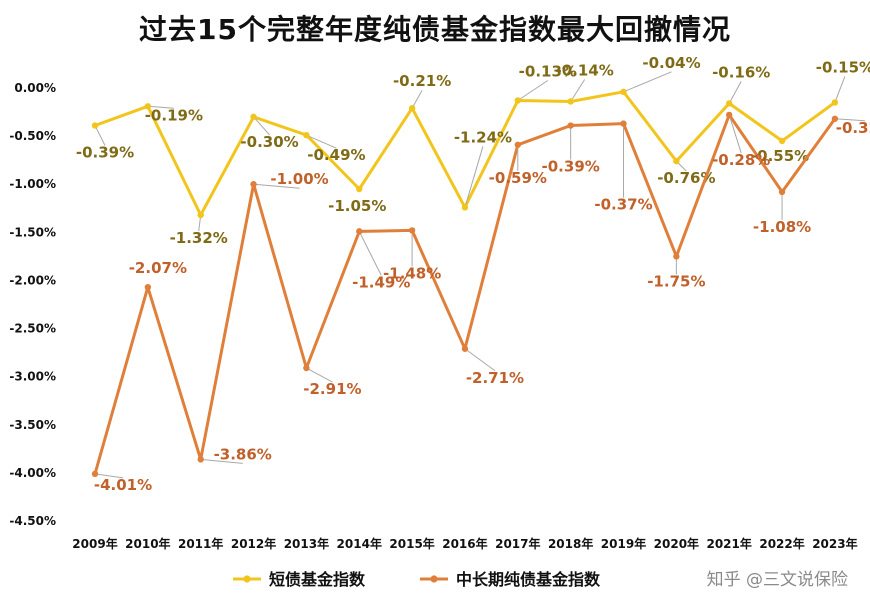 Image resolution: width=870 pixels, height=606 pixels. What do you see at coordinates (782, 227) in the screenshot?
I see `data-label: -1.08%` at bounding box center [782, 227].